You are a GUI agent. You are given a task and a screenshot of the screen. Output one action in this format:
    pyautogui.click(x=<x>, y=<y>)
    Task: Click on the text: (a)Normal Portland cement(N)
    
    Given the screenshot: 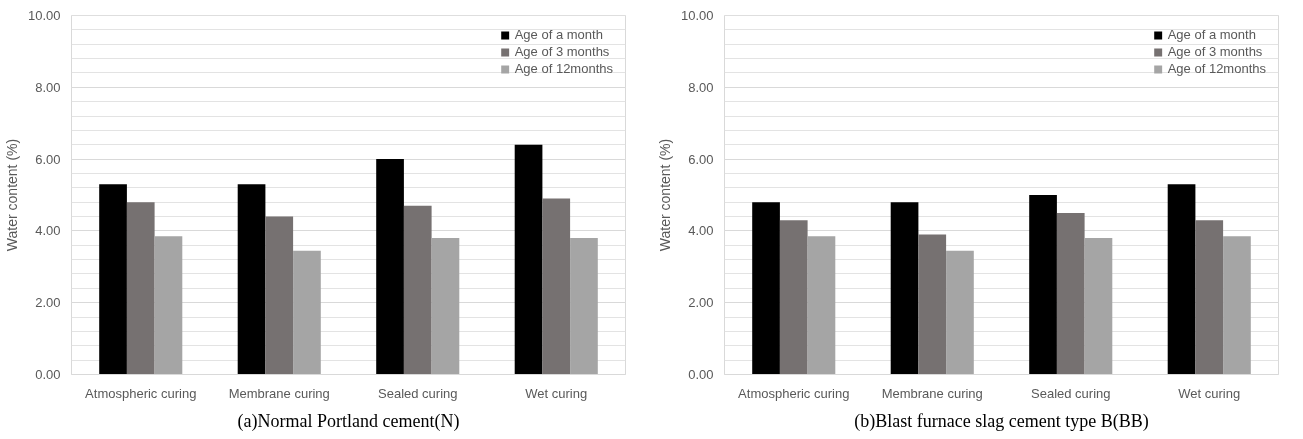 What is the action you would take?
    pyautogui.click(x=348, y=421)
    